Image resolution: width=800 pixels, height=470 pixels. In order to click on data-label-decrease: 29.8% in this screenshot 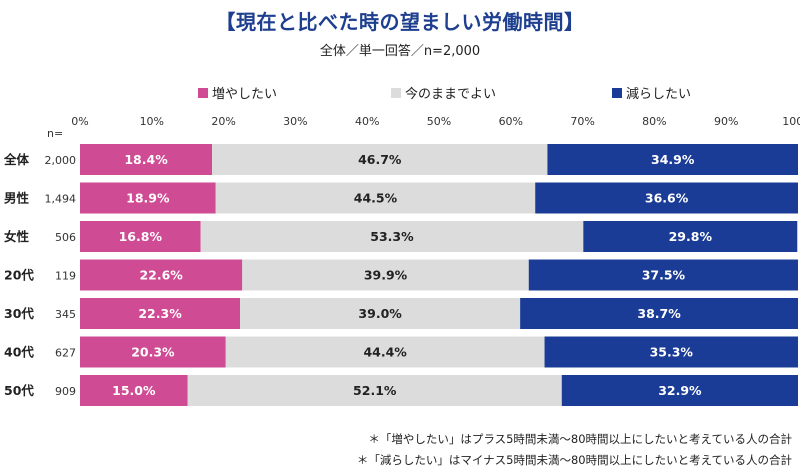, I will do `click(691, 236)`.